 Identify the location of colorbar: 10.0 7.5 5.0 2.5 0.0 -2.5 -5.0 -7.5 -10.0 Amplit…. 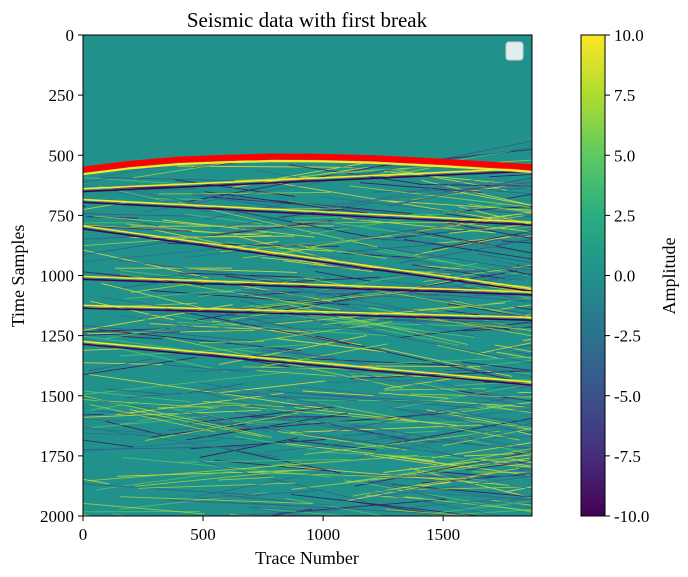
(629, 276).